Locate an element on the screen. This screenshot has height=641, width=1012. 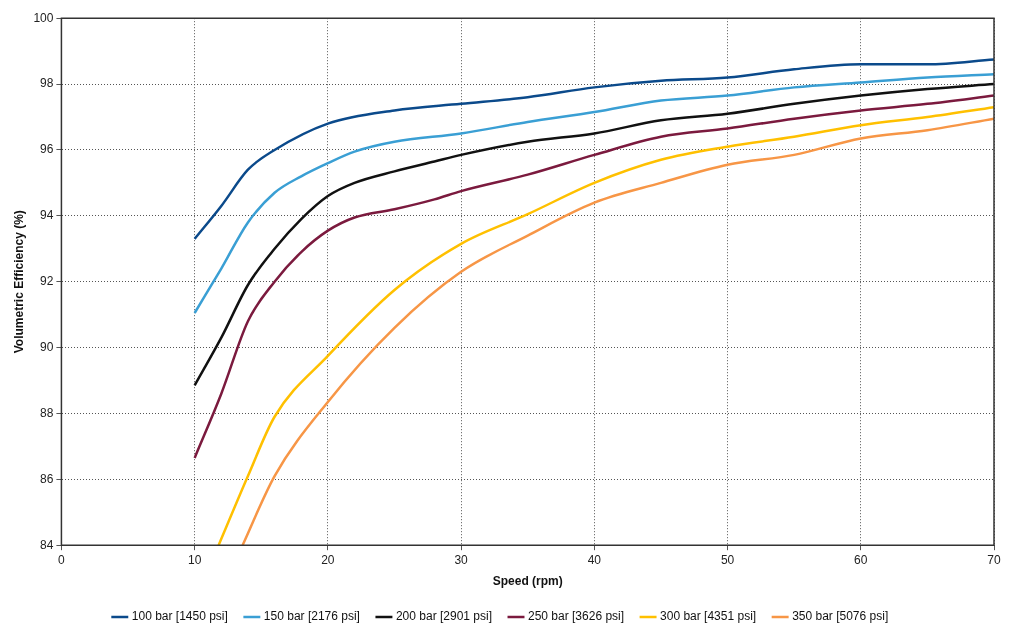
legend-label: 300 bar [4351 psi] is located at coordinates (708, 616).